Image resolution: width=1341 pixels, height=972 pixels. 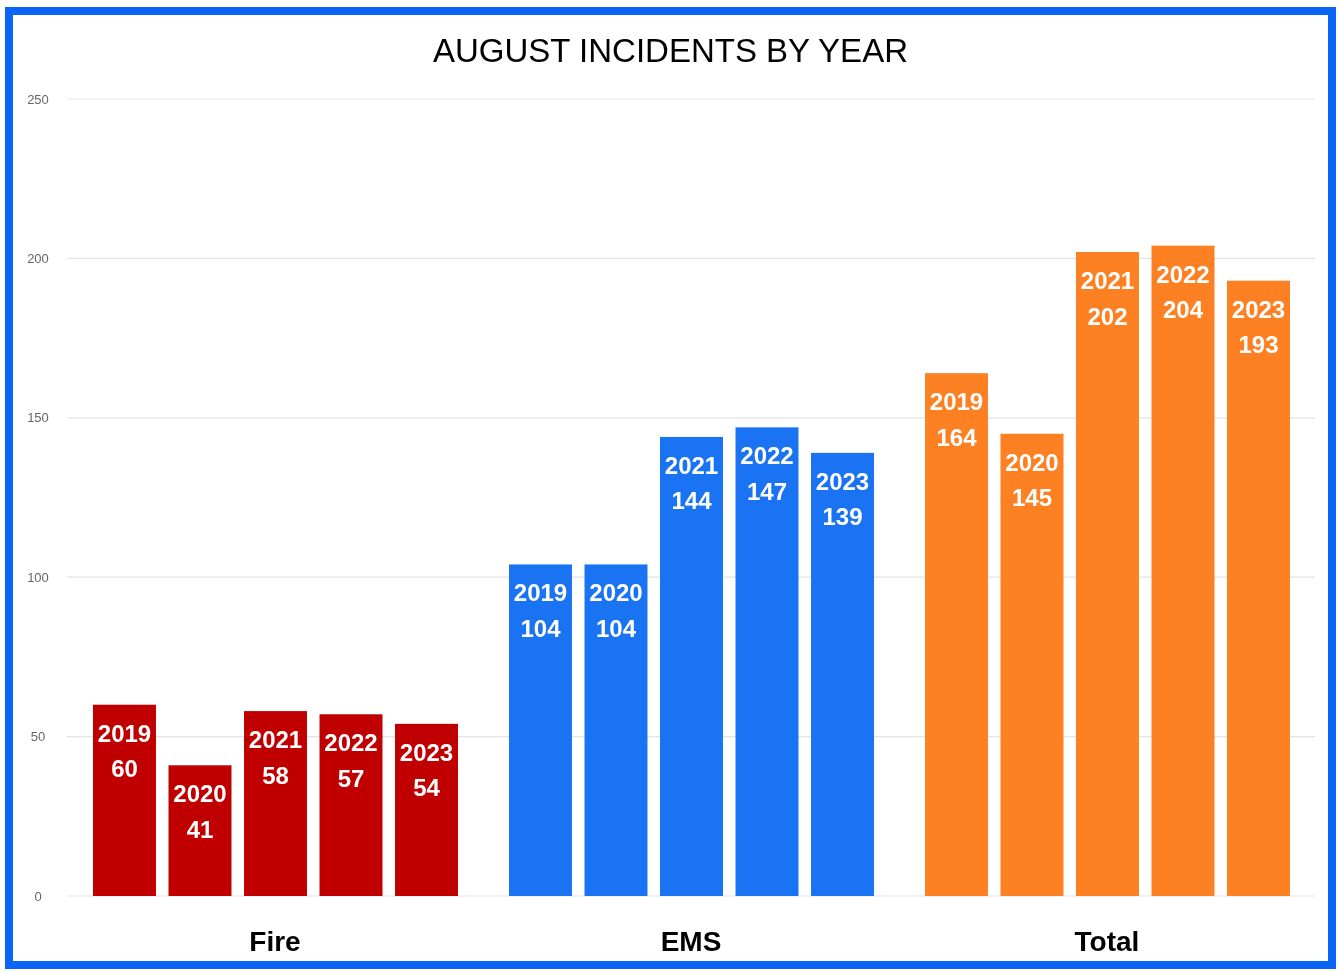 I want to click on y-tick-label: 50, so click(x=38, y=737).